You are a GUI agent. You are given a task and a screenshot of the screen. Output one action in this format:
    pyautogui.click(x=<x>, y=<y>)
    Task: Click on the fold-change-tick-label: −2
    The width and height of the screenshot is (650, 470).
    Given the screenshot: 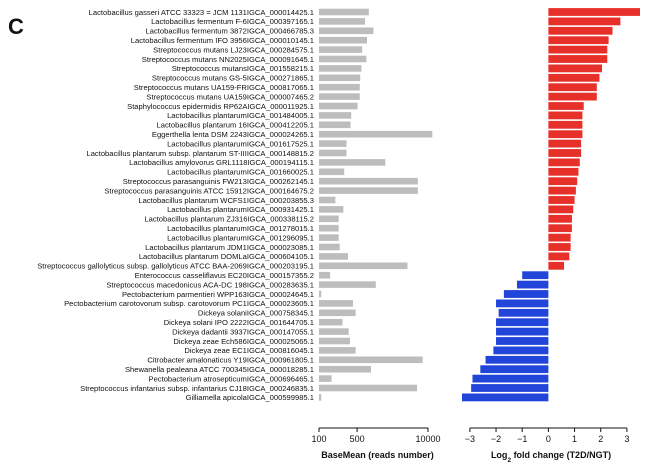 What is the action you would take?
    pyautogui.click(x=496, y=439)
    